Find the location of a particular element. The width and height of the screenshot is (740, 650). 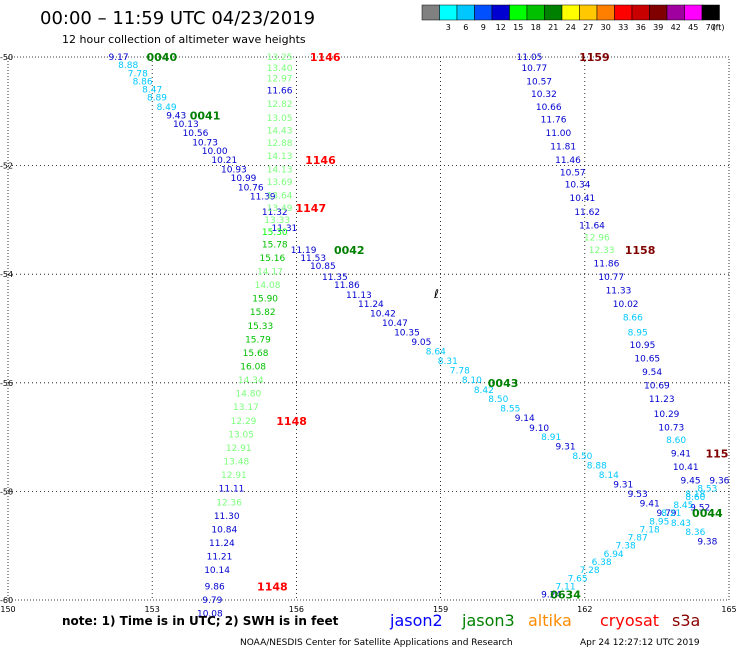

pass-time-label: 115 is located at coordinates (716, 453).